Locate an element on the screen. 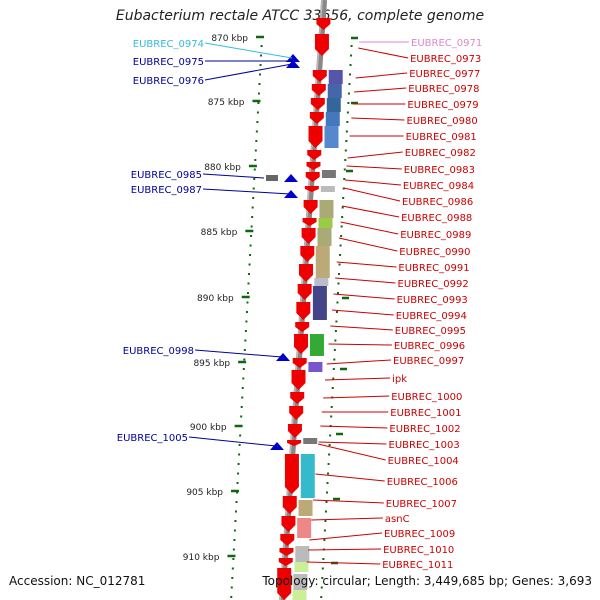 This screenshot has height=600, width=600. scale-tick-label: 870 kbp is located at coordinates (229, 39).